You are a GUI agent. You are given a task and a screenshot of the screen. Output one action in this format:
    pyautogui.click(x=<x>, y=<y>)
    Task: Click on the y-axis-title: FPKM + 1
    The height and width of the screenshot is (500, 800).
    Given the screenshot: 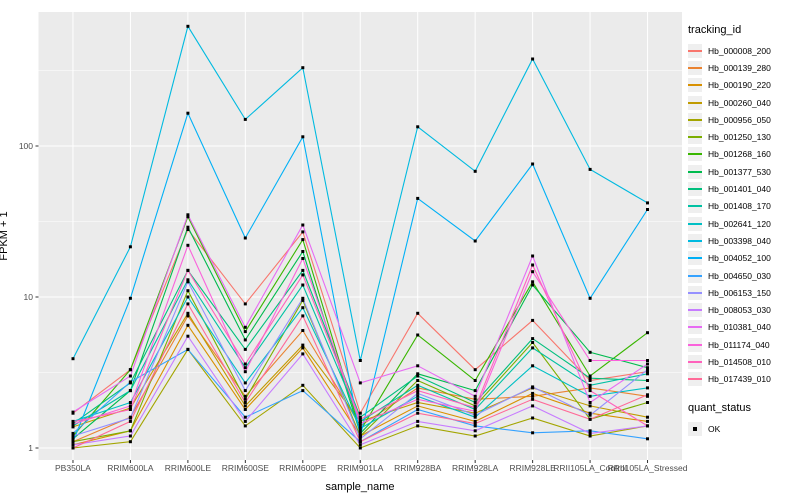 What is the action you would take?
    pyautogui.click(x=5, y=236)
    